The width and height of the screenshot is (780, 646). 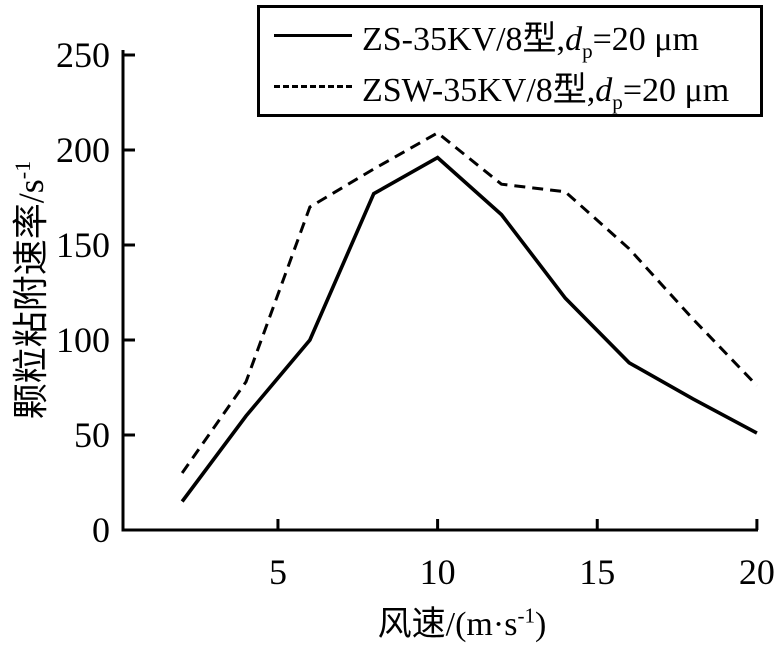 I want to click on x-tick-label: 10, so click(x=438, y=572).